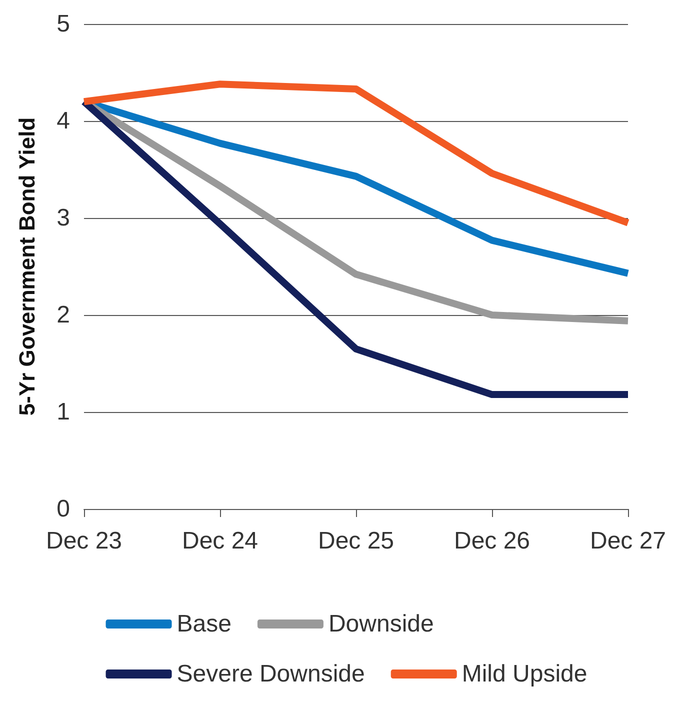  Describe the element at coordinates (63, 218) in the screenshot. I see `y-tick-label: 3` at that location.